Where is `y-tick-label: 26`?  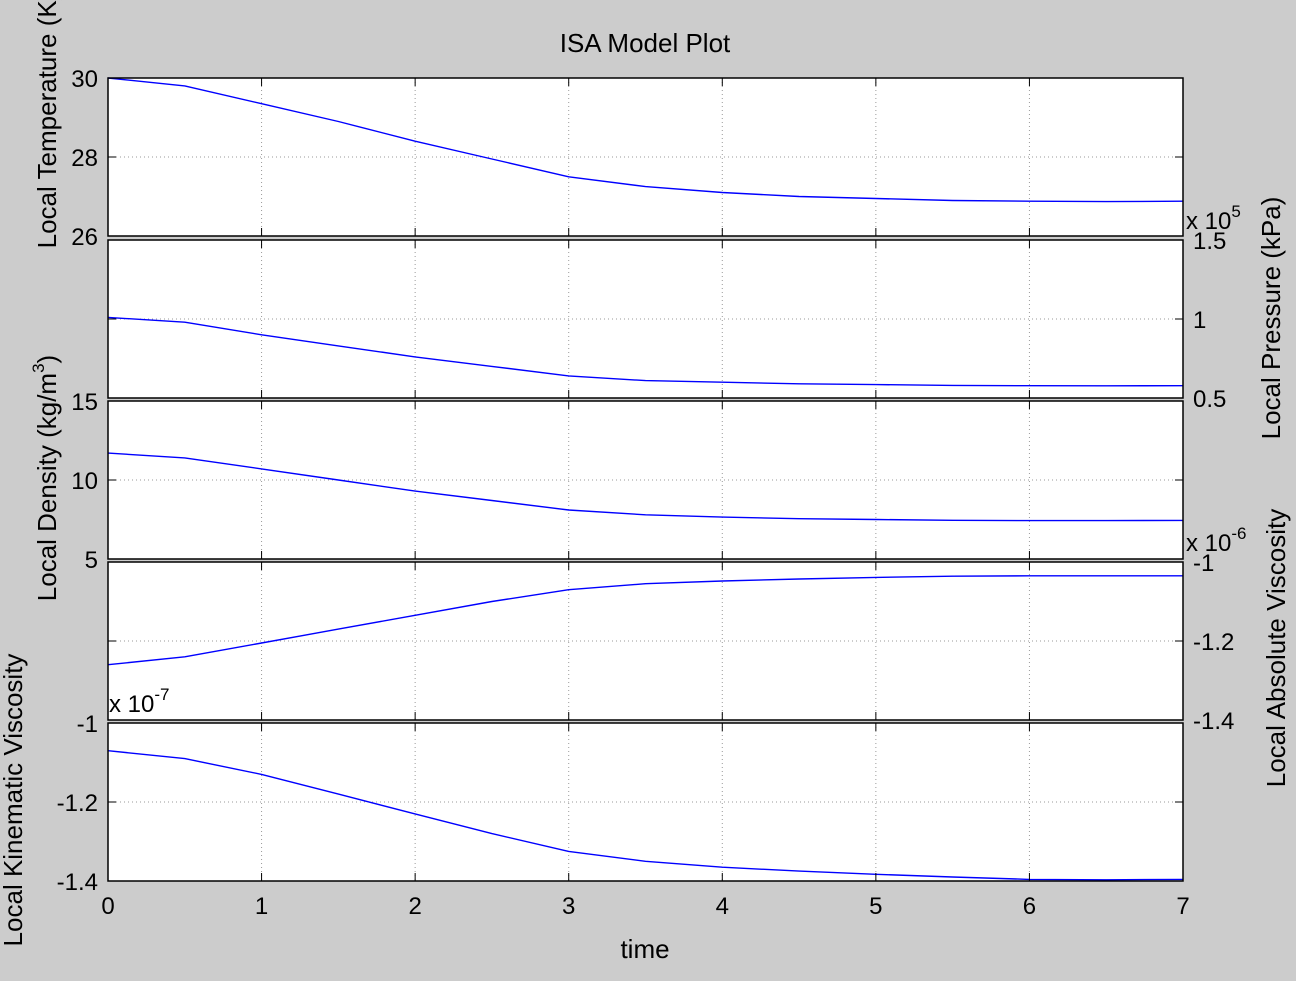 y-tick-label: 26 is located at coordinates (84, 237).